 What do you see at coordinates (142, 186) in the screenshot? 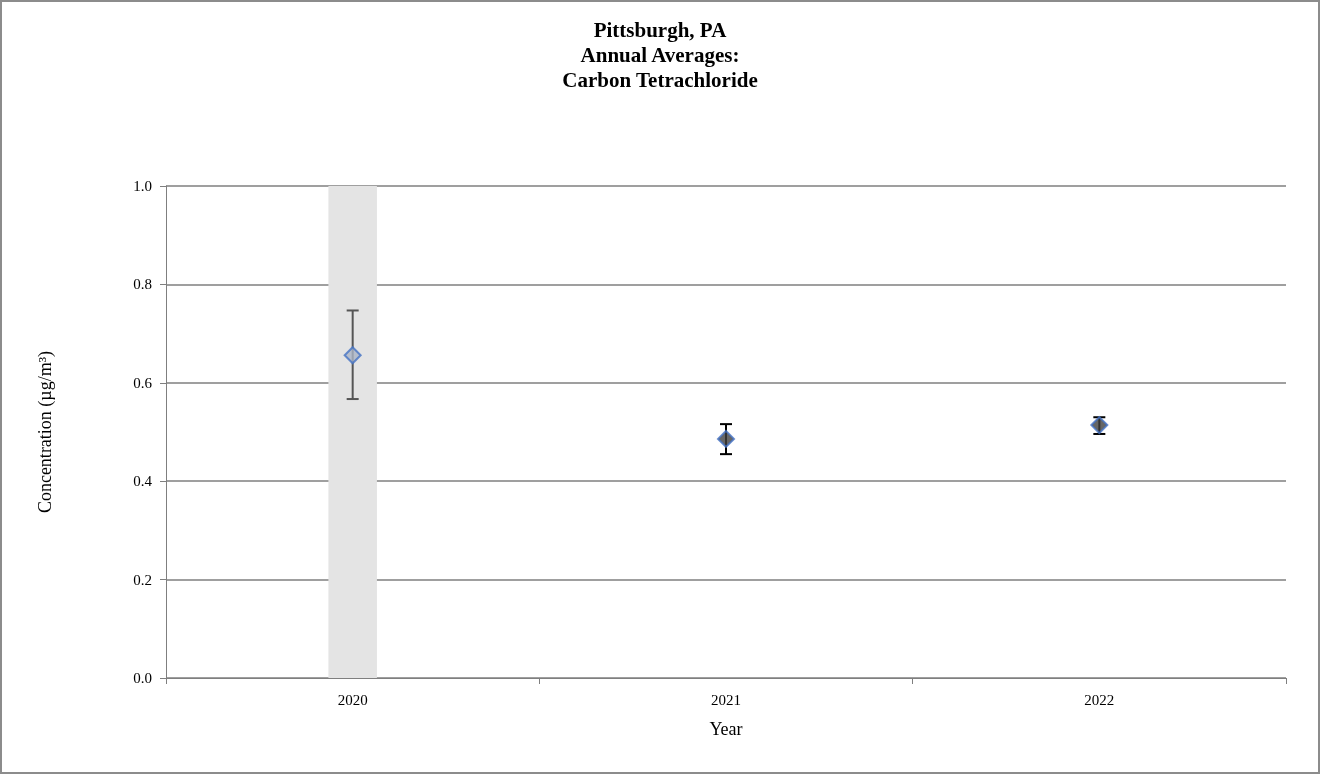
I see `y-tick-label: 1.0` at bounding box center [142, 186].